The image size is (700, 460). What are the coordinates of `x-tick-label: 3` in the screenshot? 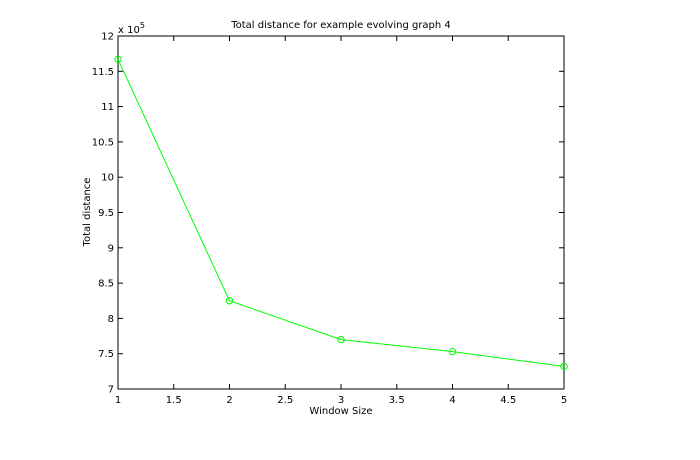 It's located at (341, 400).